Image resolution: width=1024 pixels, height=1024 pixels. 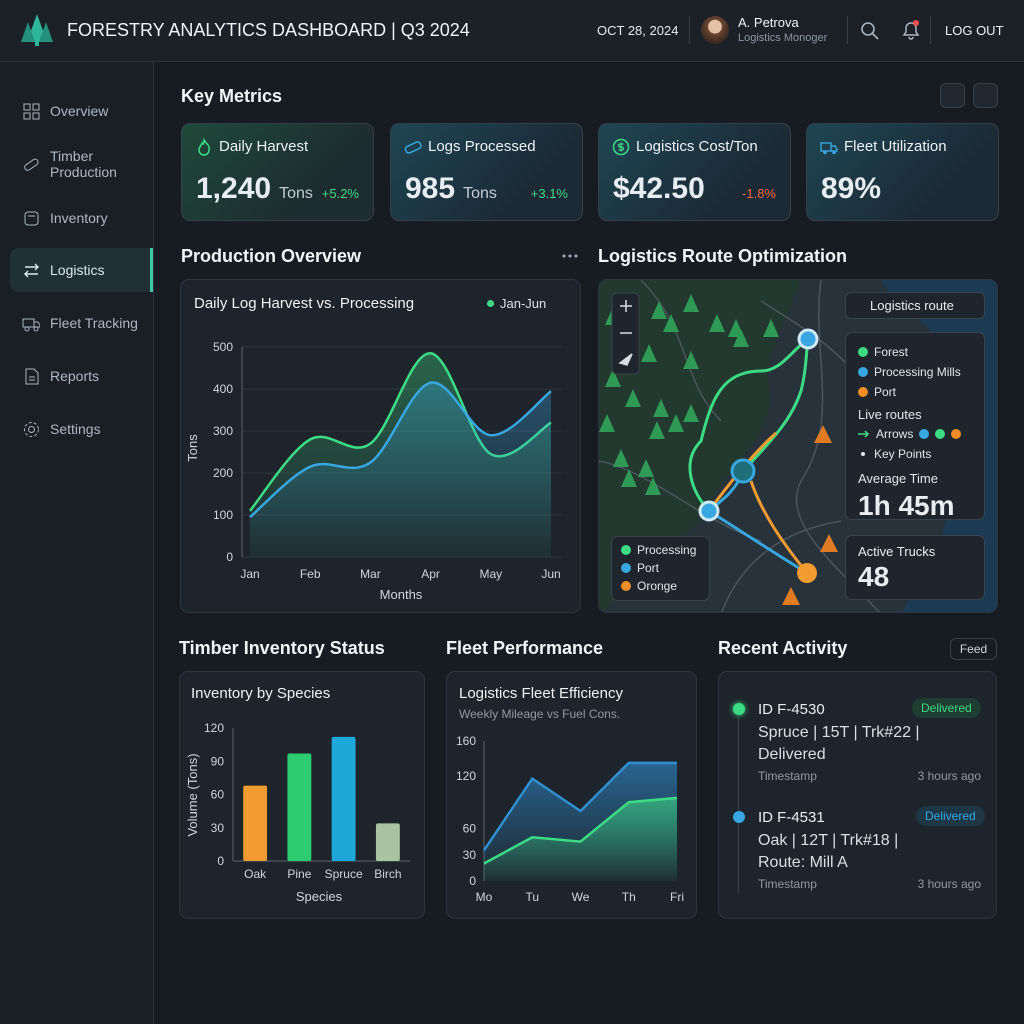 What do you see at coordinates (791, 709) in the screenshot?
I see `activity-id: ID F-4530` at bounding box center [791, 709].